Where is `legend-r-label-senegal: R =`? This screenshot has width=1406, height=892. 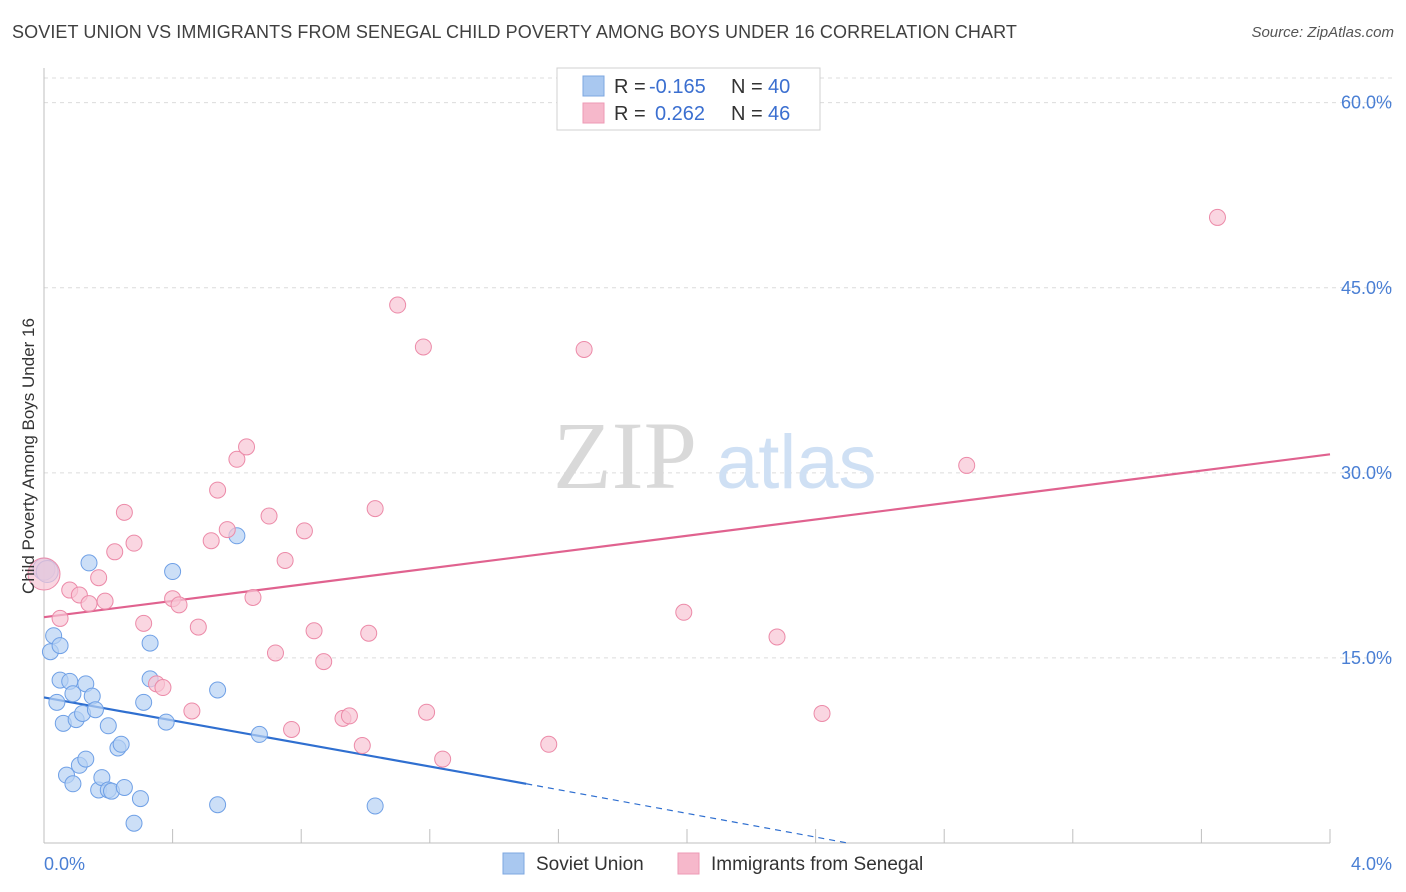
legend-r-label-senegal: R = is located at coordinates (630, 114).